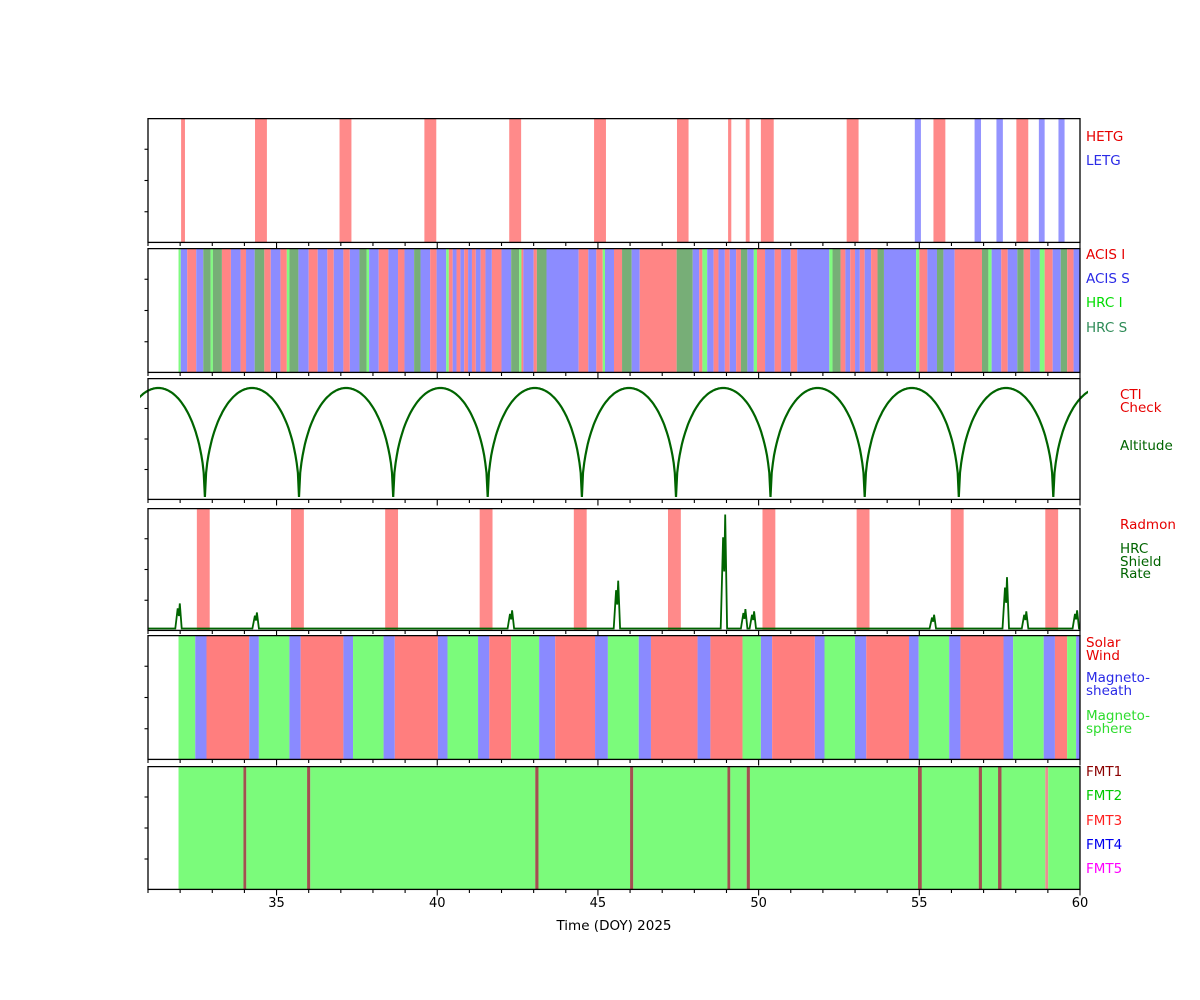  I want to click on legend-label-radmon-1-2: Rate, so click(1135, 574).